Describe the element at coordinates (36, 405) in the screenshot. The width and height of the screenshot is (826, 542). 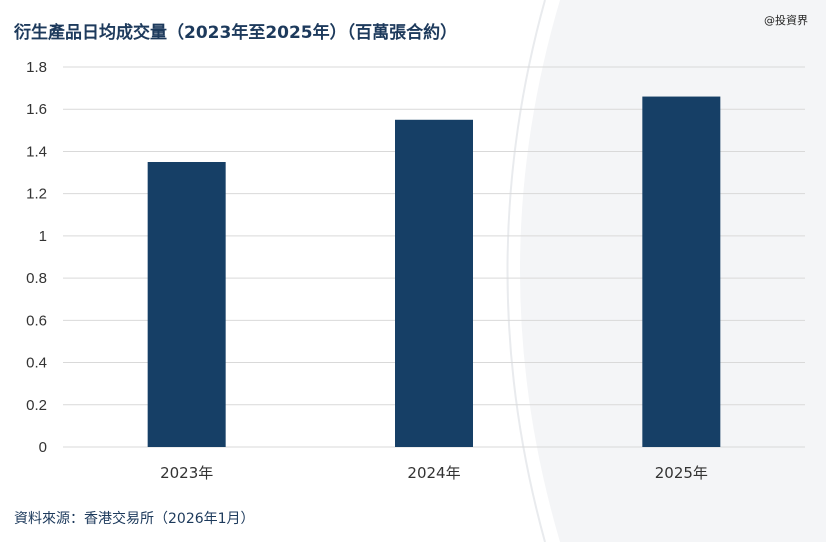
I see `y-tick-label: 0.2` at that location.